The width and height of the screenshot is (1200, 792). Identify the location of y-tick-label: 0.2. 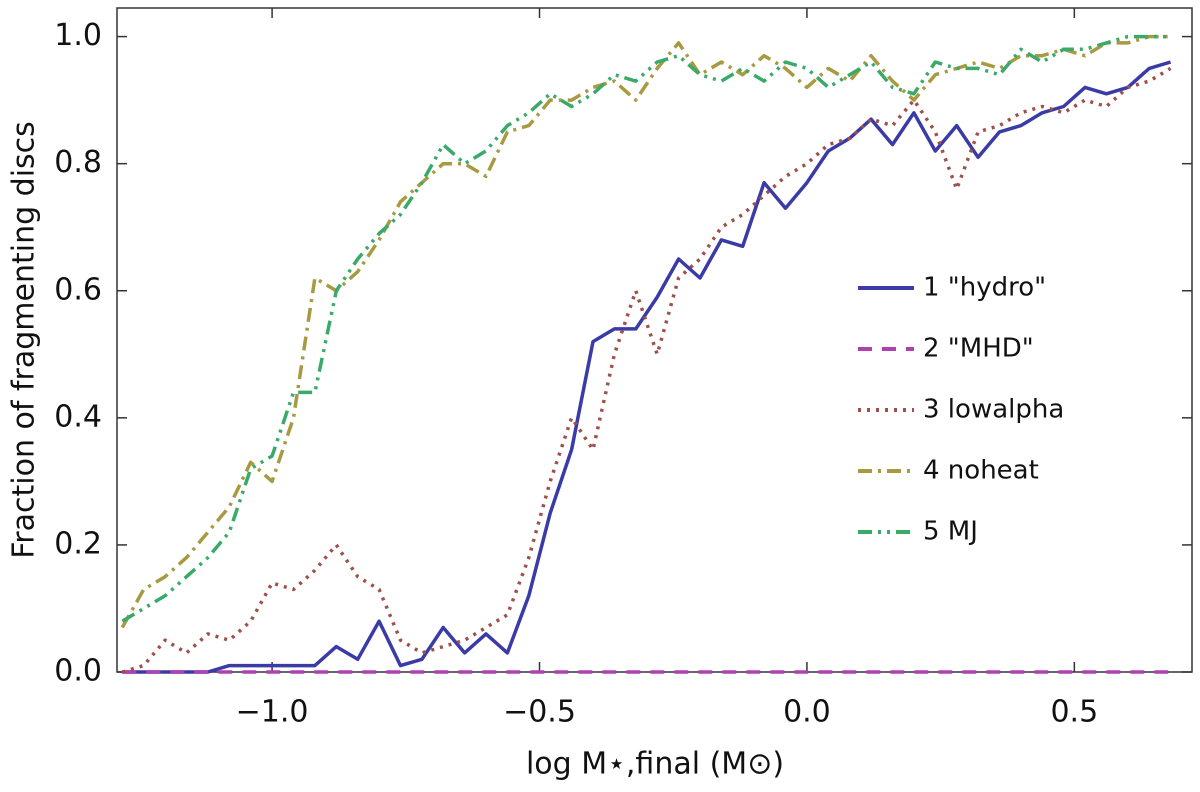
(78, 543).